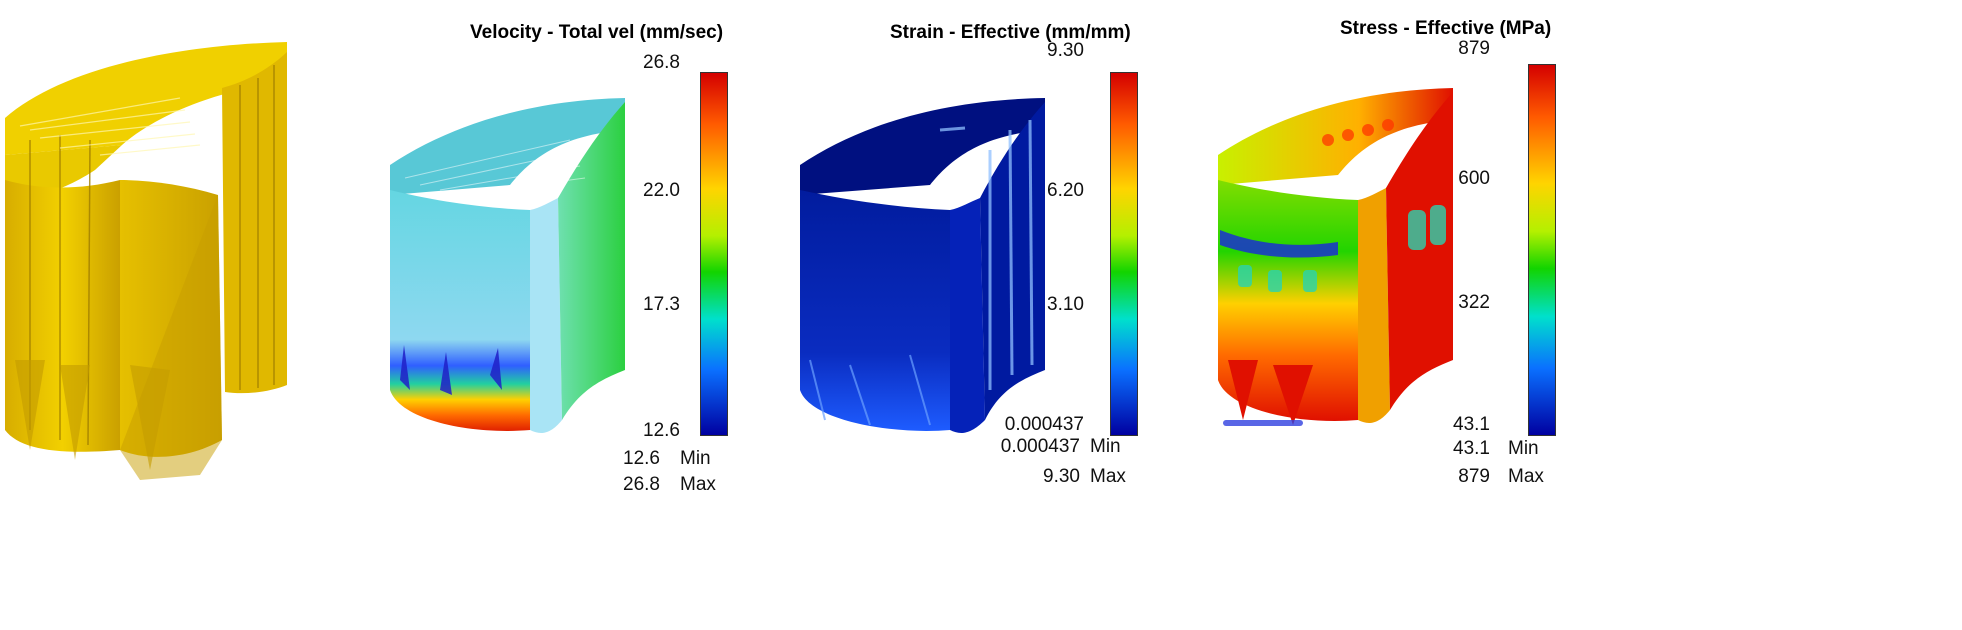  I want to click on stress-min-row: 43.1 Min, so click(1390, 450).